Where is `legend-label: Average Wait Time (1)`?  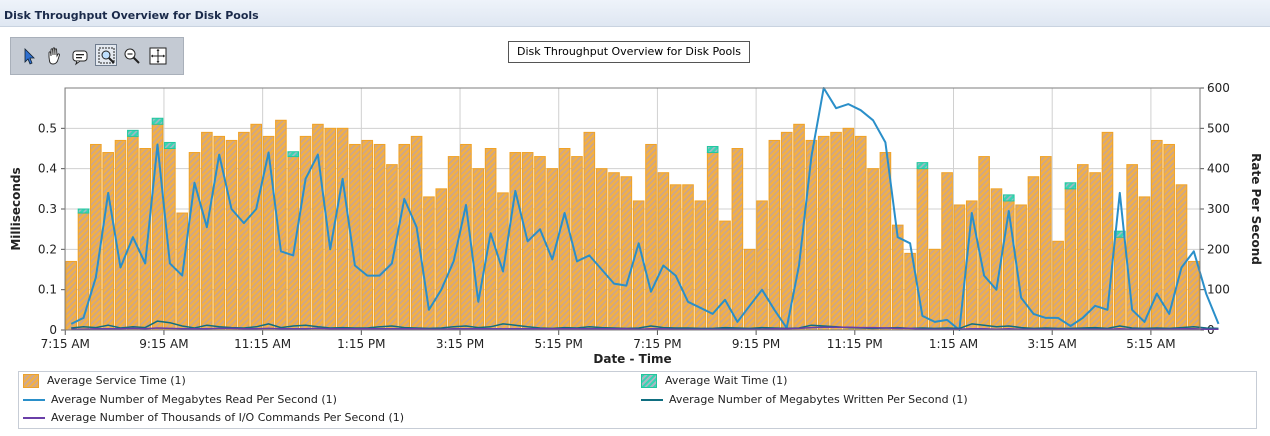 legend-label: Average Wait Time (1) is located at coordinates (726, 380).